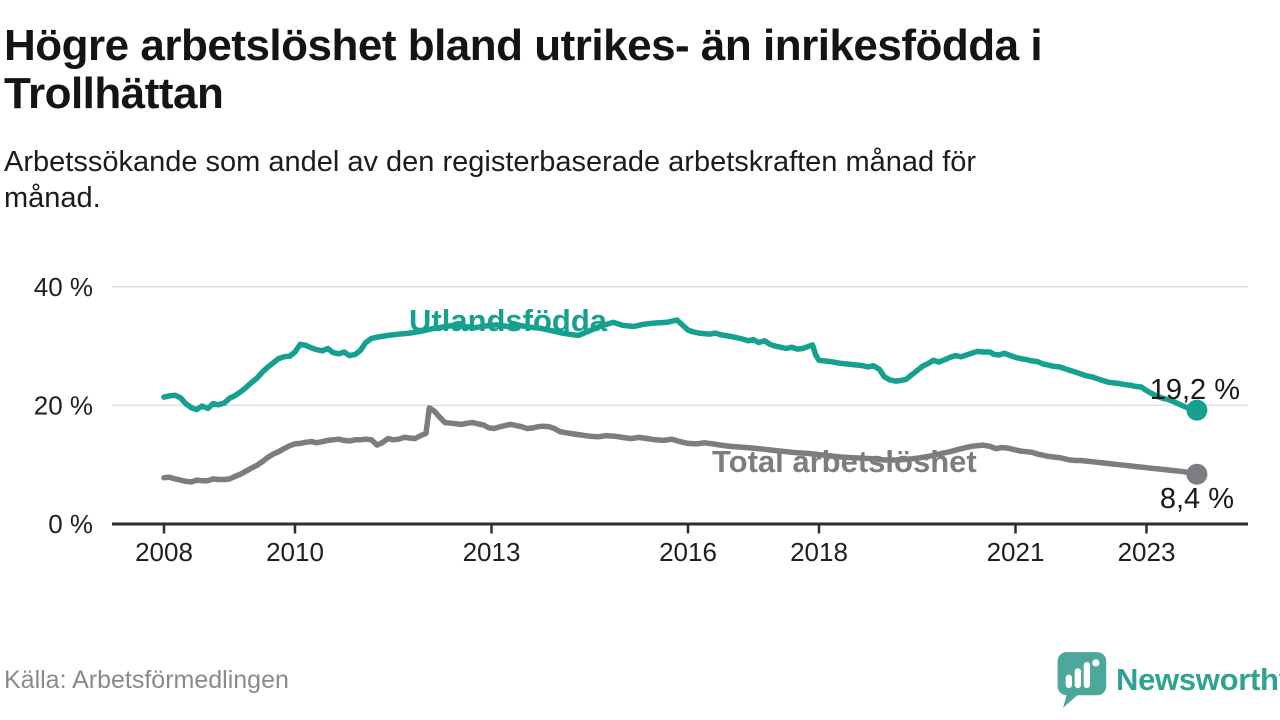 This screenshot has width=1280, height=720. I want to click on y-tick-label: 40 %, so click(63, 287).